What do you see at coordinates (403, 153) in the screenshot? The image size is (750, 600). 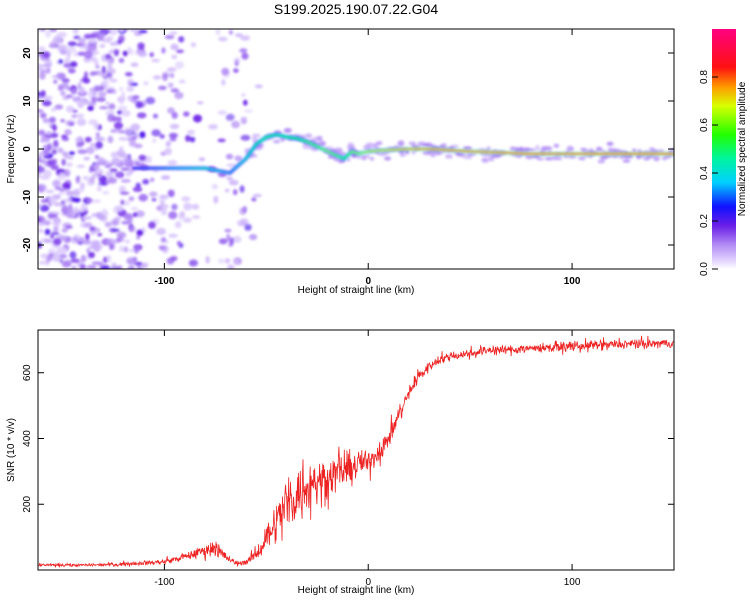 I see `heatmap-ridge` at bounding box center [403, 153].